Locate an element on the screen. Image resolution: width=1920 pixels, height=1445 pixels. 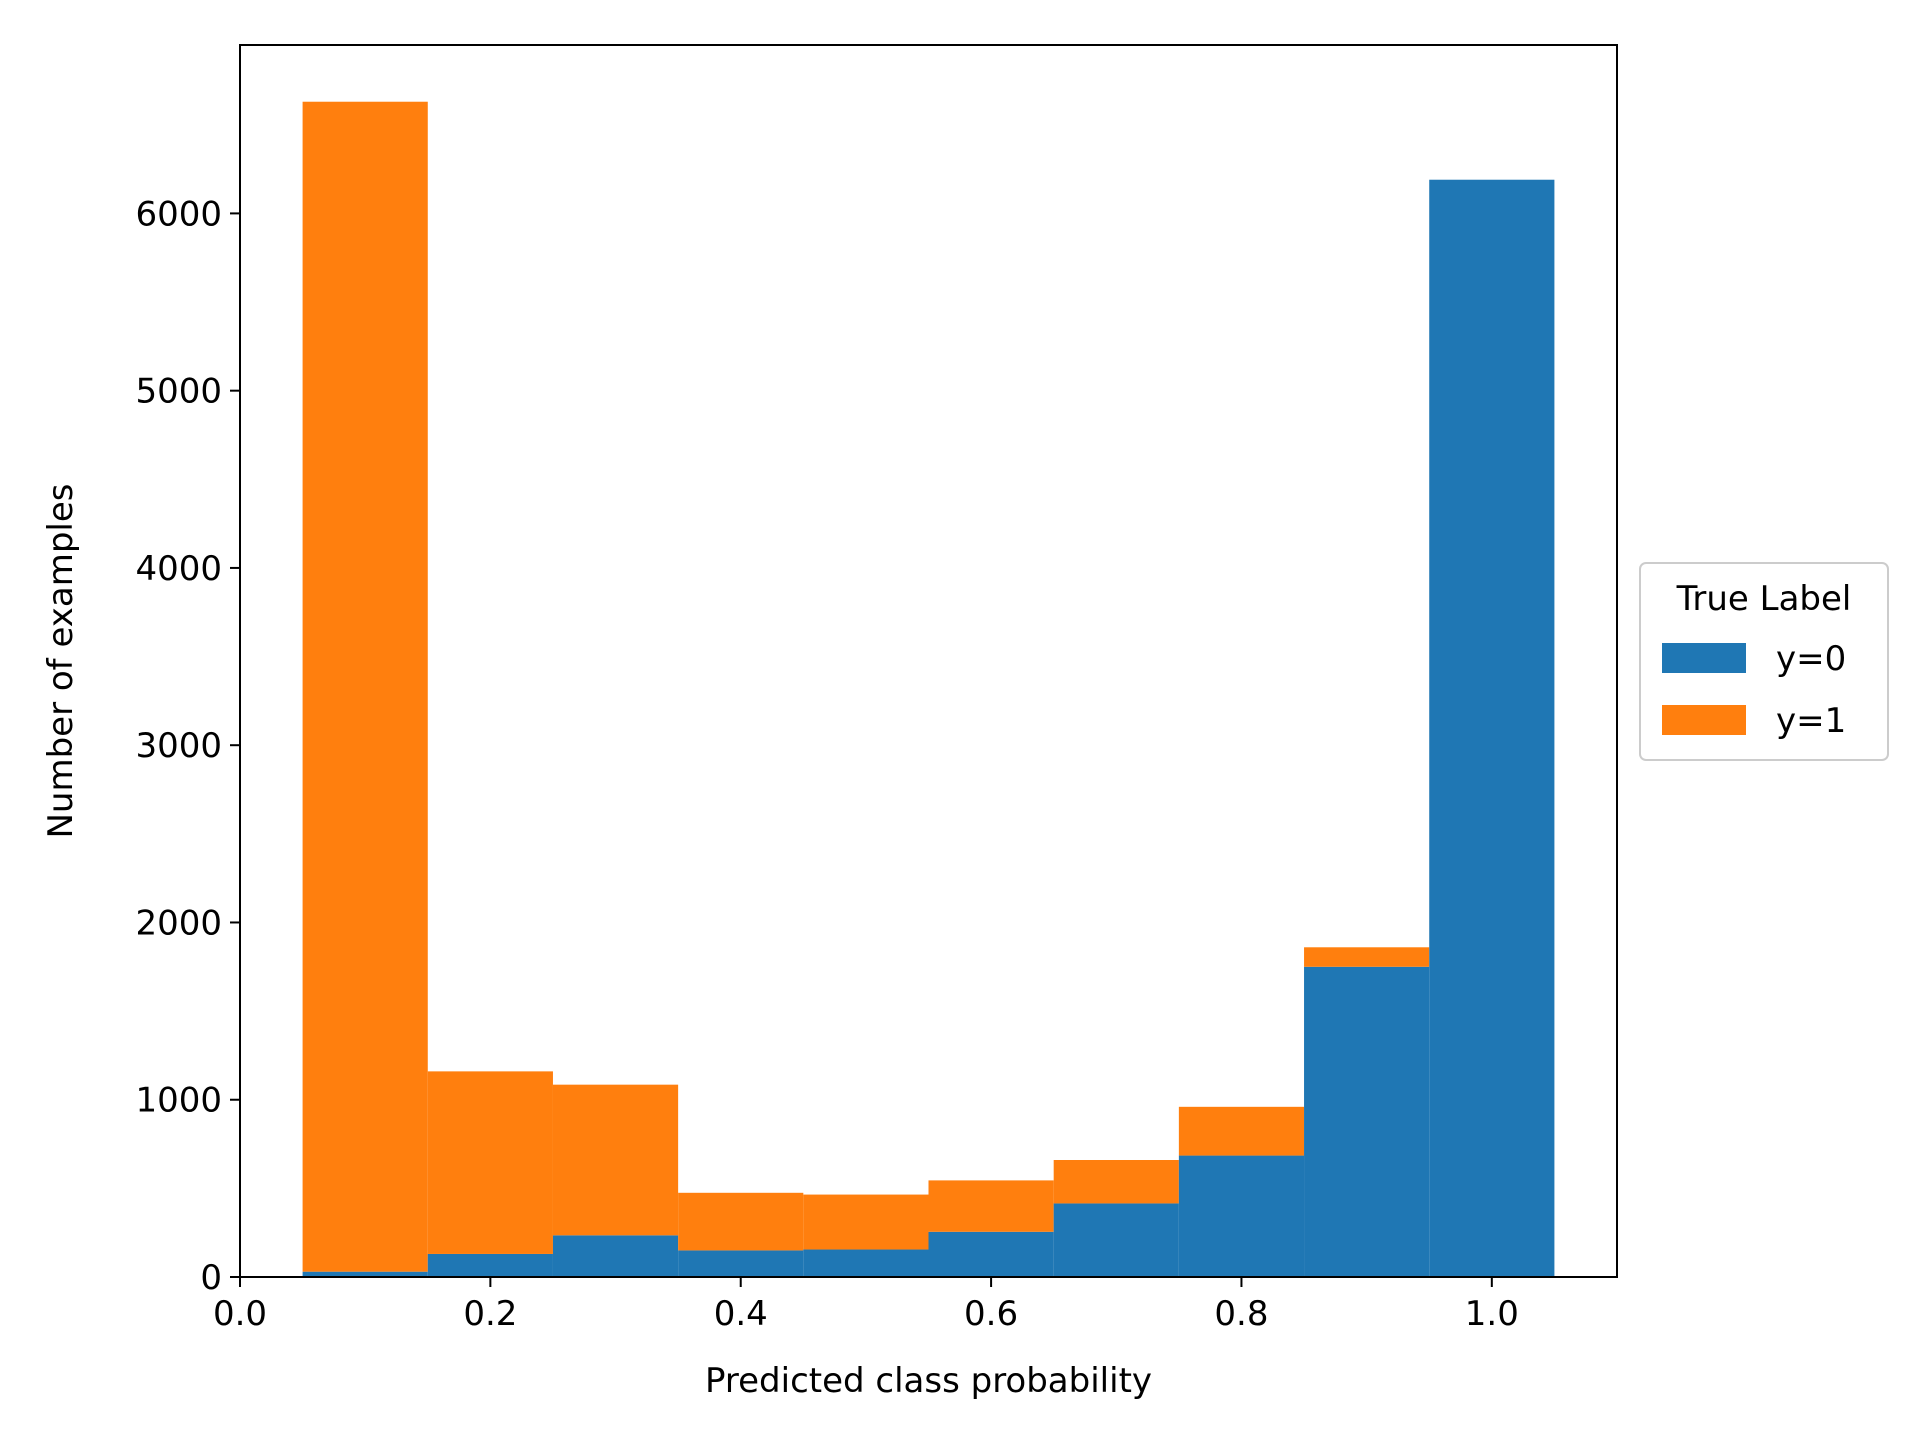
y-tick-label: 6000 is located at coordinates (178, 214).